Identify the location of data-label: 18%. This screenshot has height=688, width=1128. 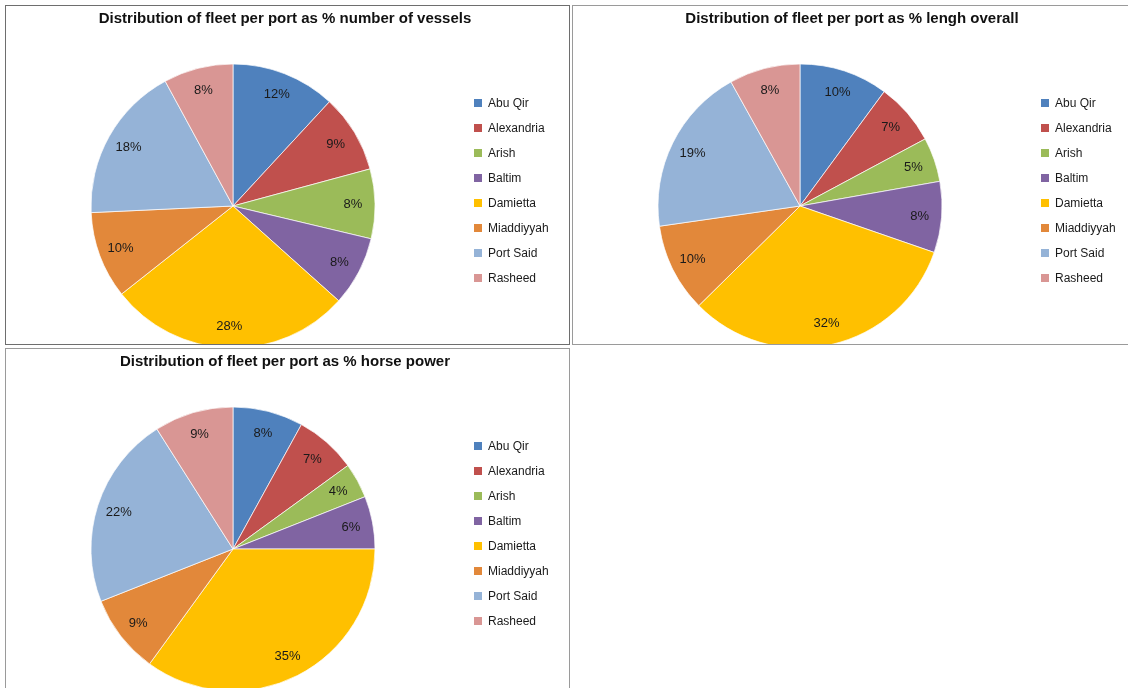
(128, 147).